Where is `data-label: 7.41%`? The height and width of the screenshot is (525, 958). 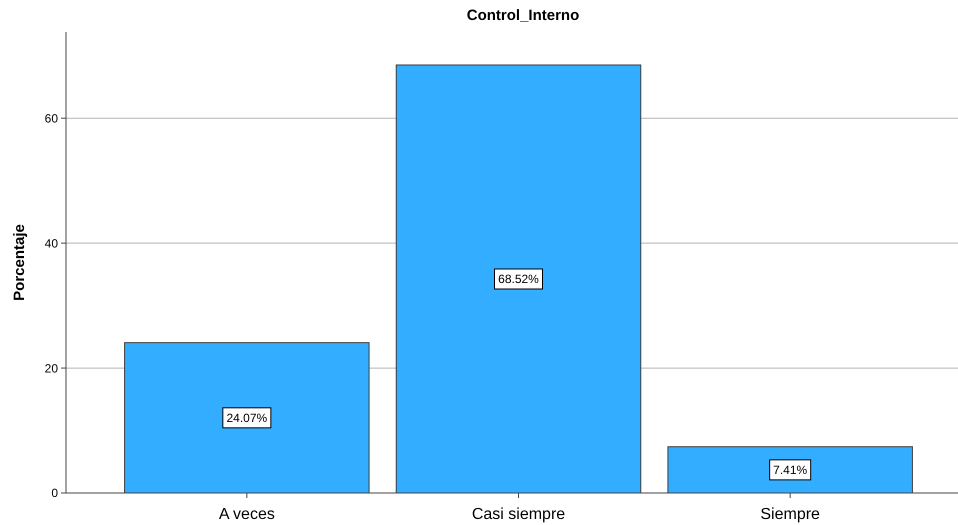 data-label: 7.41% is located at coordinates (790, 470).